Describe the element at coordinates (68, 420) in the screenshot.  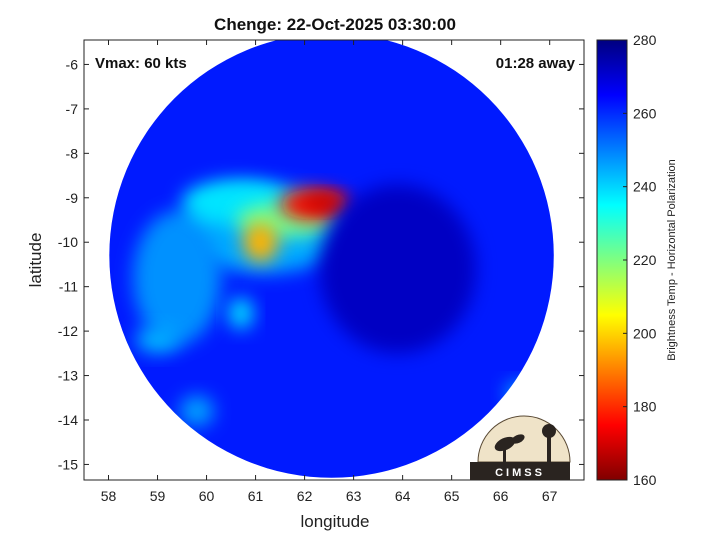
I see `y-tick-label: -14` at that location.